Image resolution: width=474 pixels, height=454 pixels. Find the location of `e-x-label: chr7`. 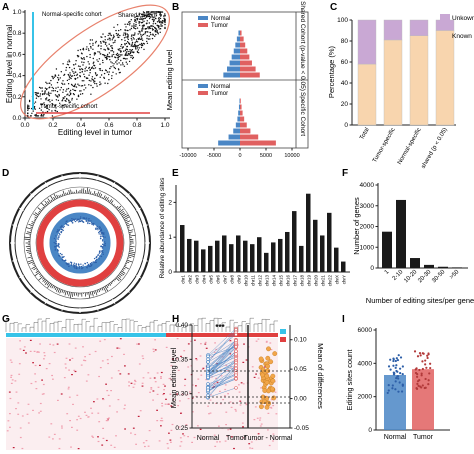

e-x-label: chr7 is located at coordinates (225, 279).